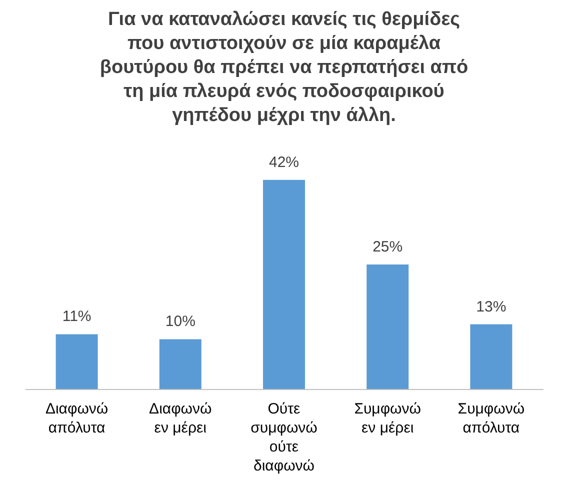 The width and height of the screenshot is (573, 483). Describe the element at coordinates (76, 418) in the screenshot. I see `x-tick-label: Διαφωνώ απόλυτα` at that location.